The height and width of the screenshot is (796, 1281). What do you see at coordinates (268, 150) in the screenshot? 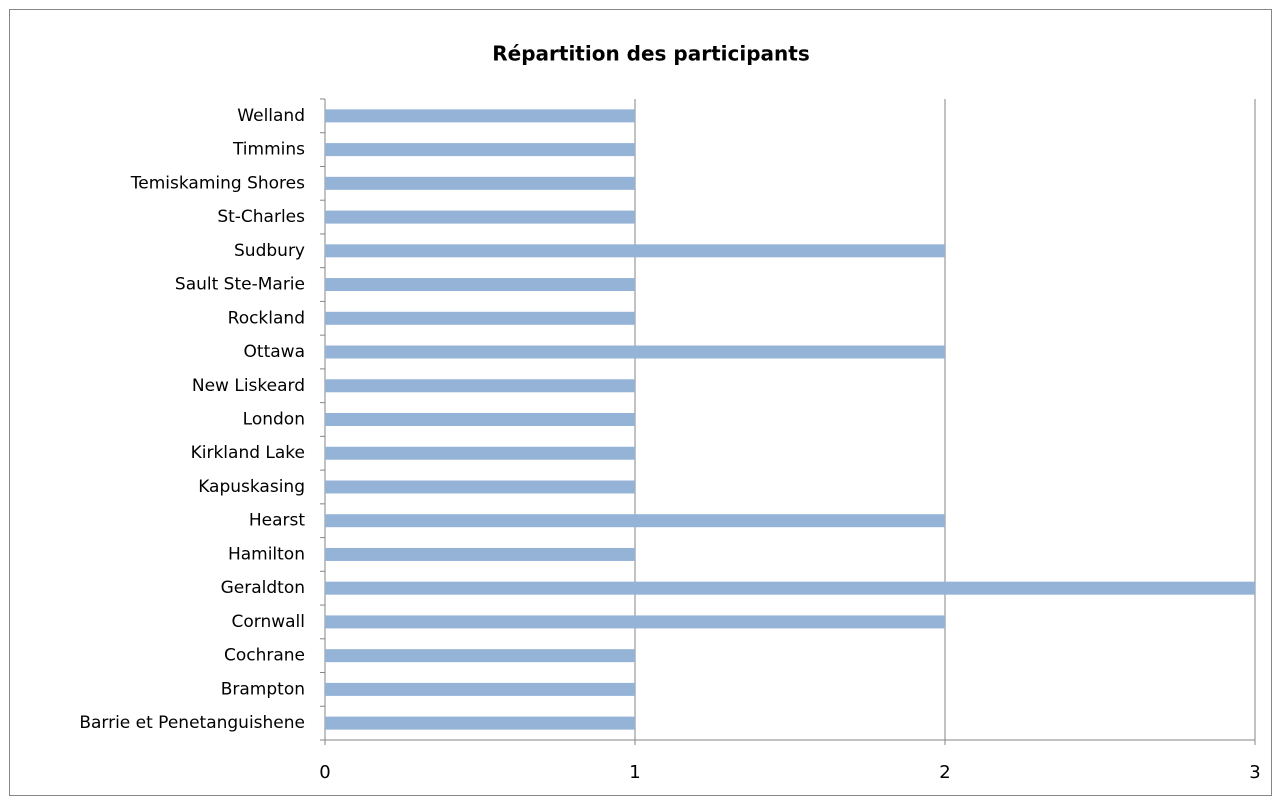
I see `y-tick-label: Timmins` at bounding box center [268, 150].